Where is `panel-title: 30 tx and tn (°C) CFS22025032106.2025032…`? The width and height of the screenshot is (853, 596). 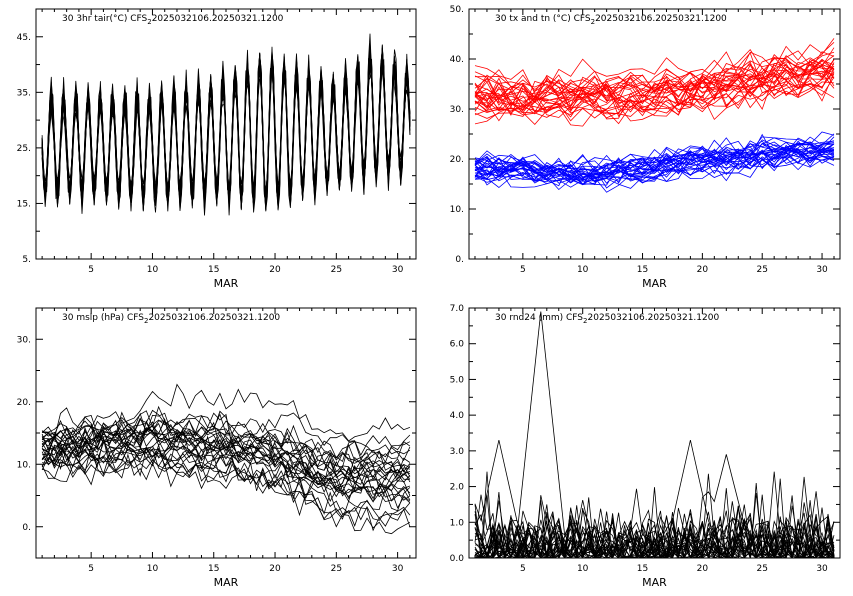
panel-title: 30 tx and tn (°C) CFS22025032106.2025032… is located at coordinates (611, 20).